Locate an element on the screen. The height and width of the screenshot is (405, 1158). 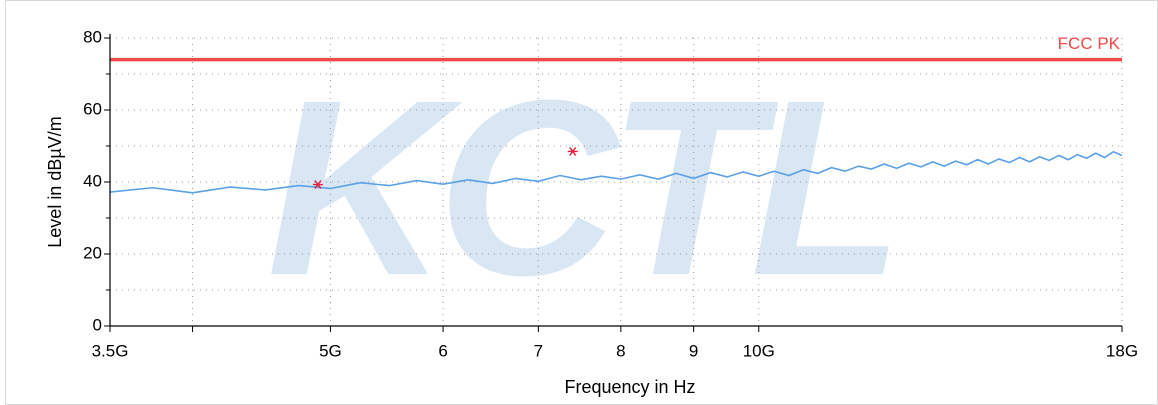
x-axis-label: Frequency in Hz is located at coordinates (629, 387).